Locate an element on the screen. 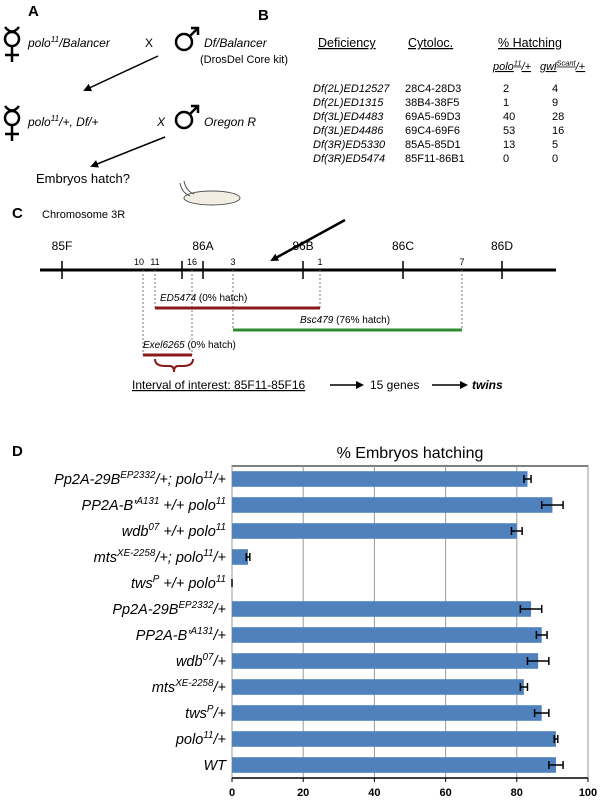 This screenshot has width=603, height=805. text-part: /+, Df/+ is located at coordinates (78, 122).